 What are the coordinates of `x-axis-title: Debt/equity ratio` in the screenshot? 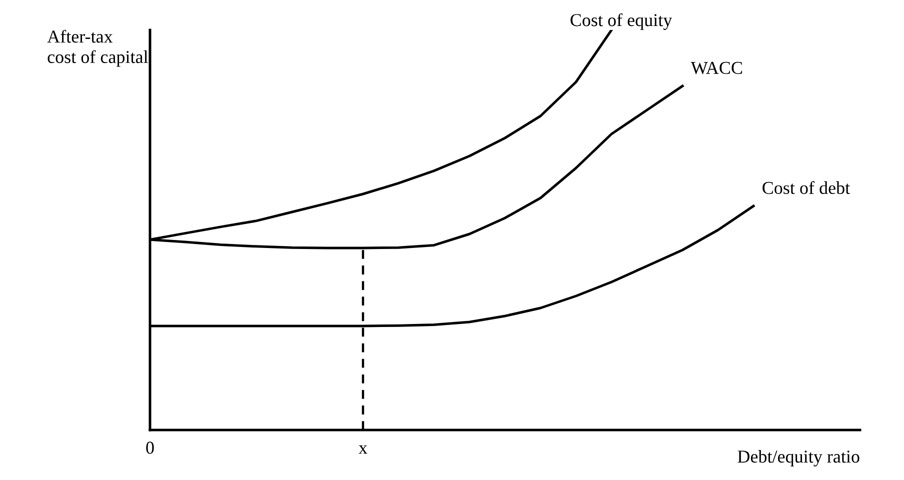 It's located at (799, 458).